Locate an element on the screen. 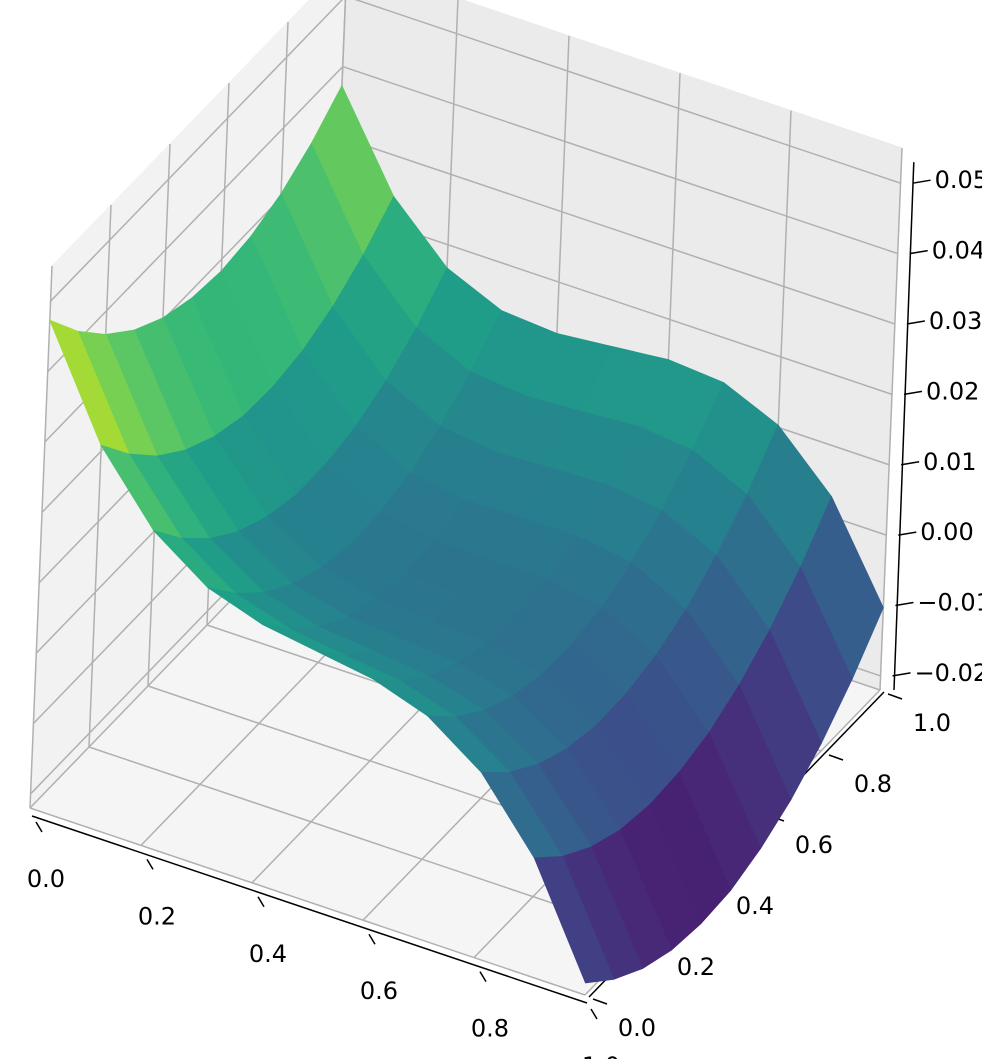  z-tick-label: 0.04 is located at coordinates (957, 251).